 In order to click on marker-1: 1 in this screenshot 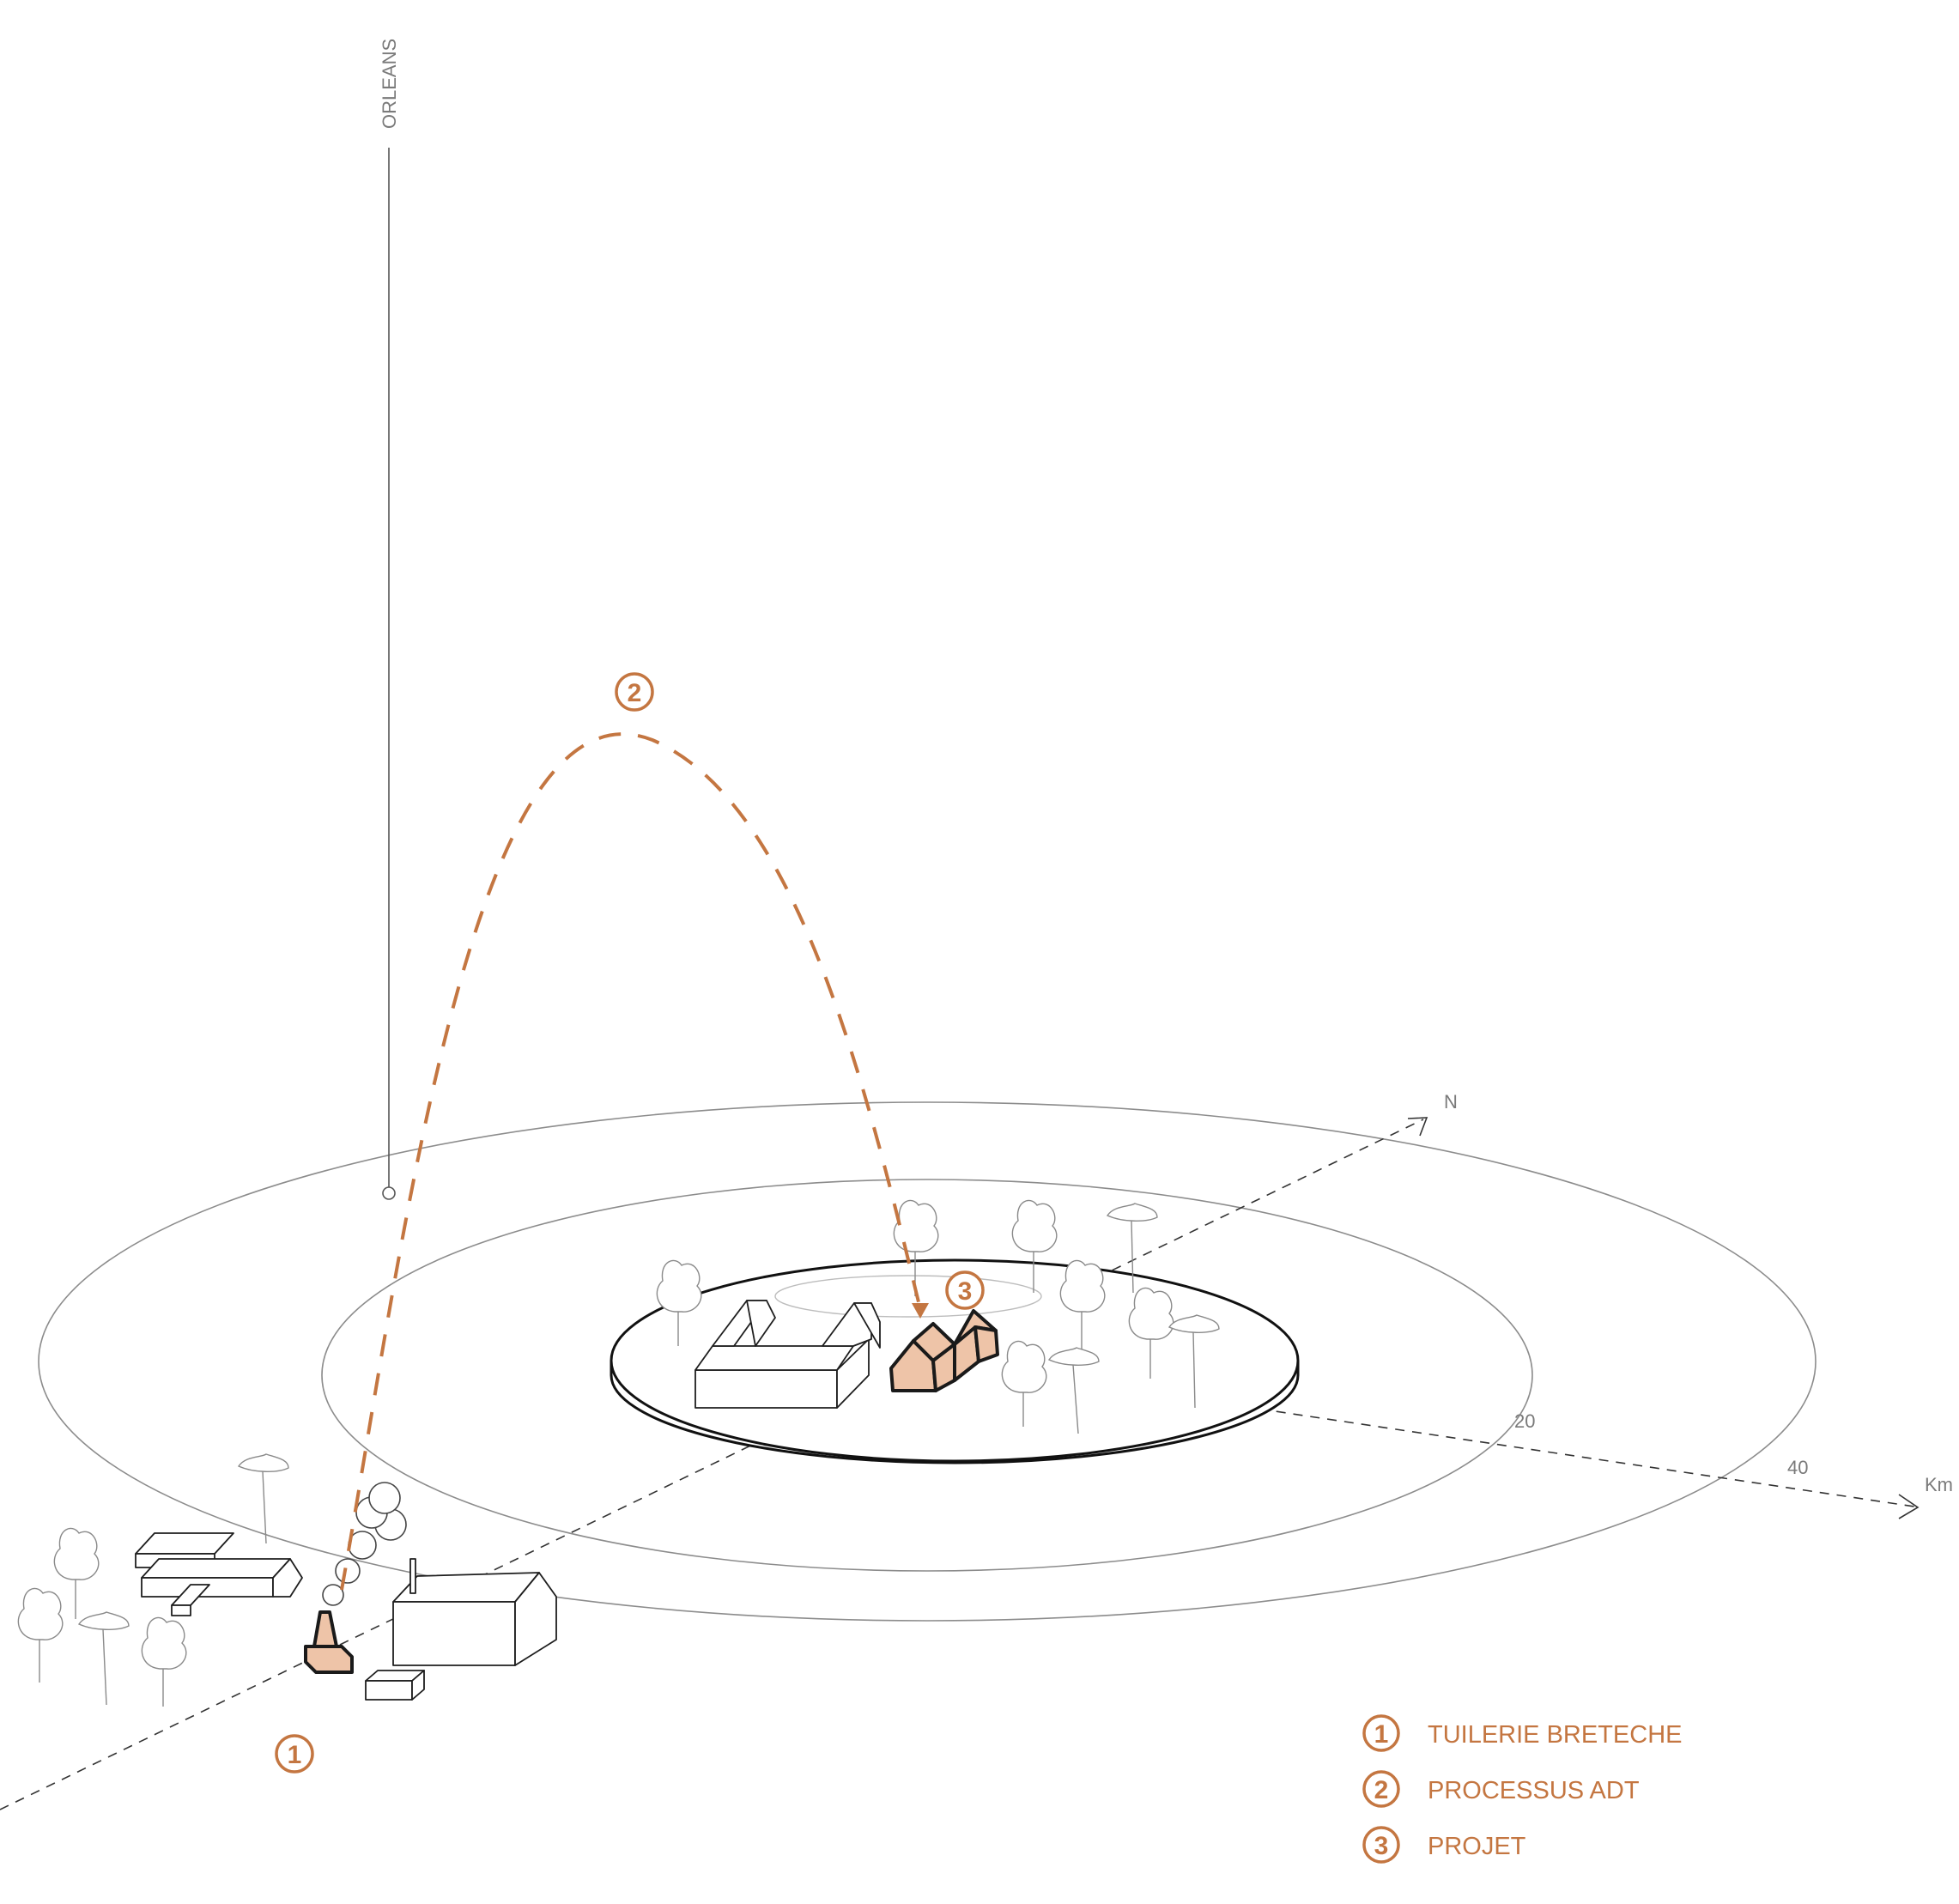, I will do `click(294, 1754)`.